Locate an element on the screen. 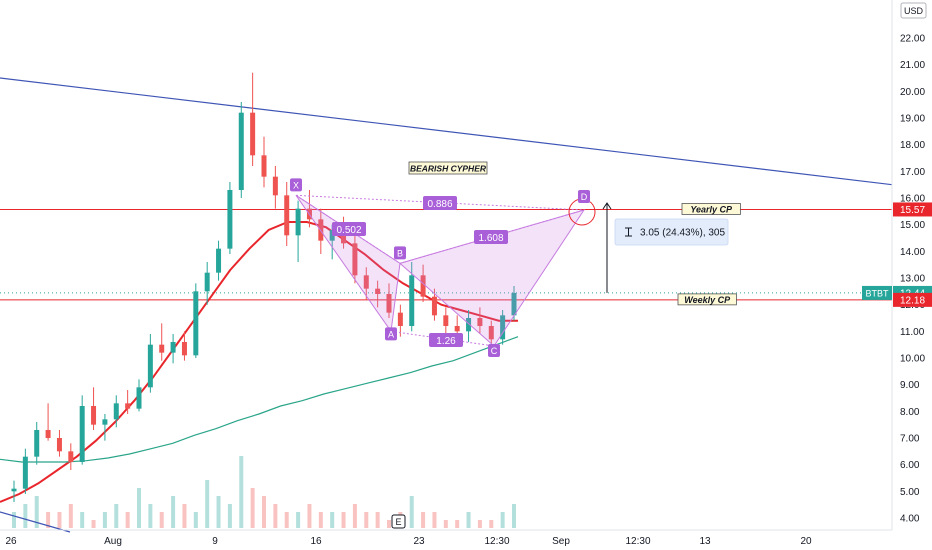 The width and height of the screenshot is (932, 550). level-price-badge: 15.57 is located at coordinates (912, 209).